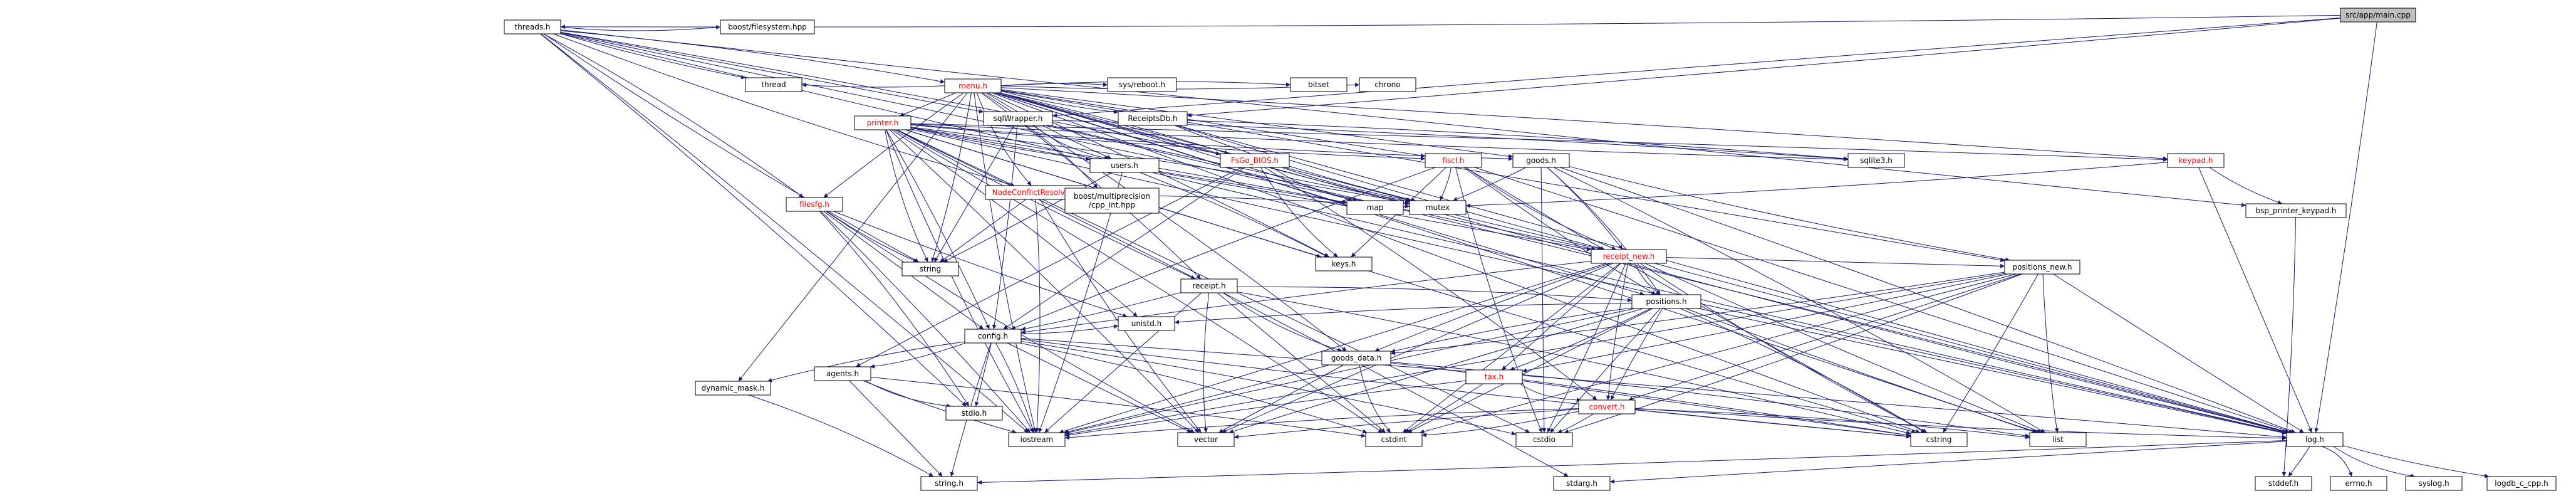 This screenshot has height=501, width=2576. I want to click on node-bspkeypad: bsp_printer_keypad.h, so click(2296, 211).